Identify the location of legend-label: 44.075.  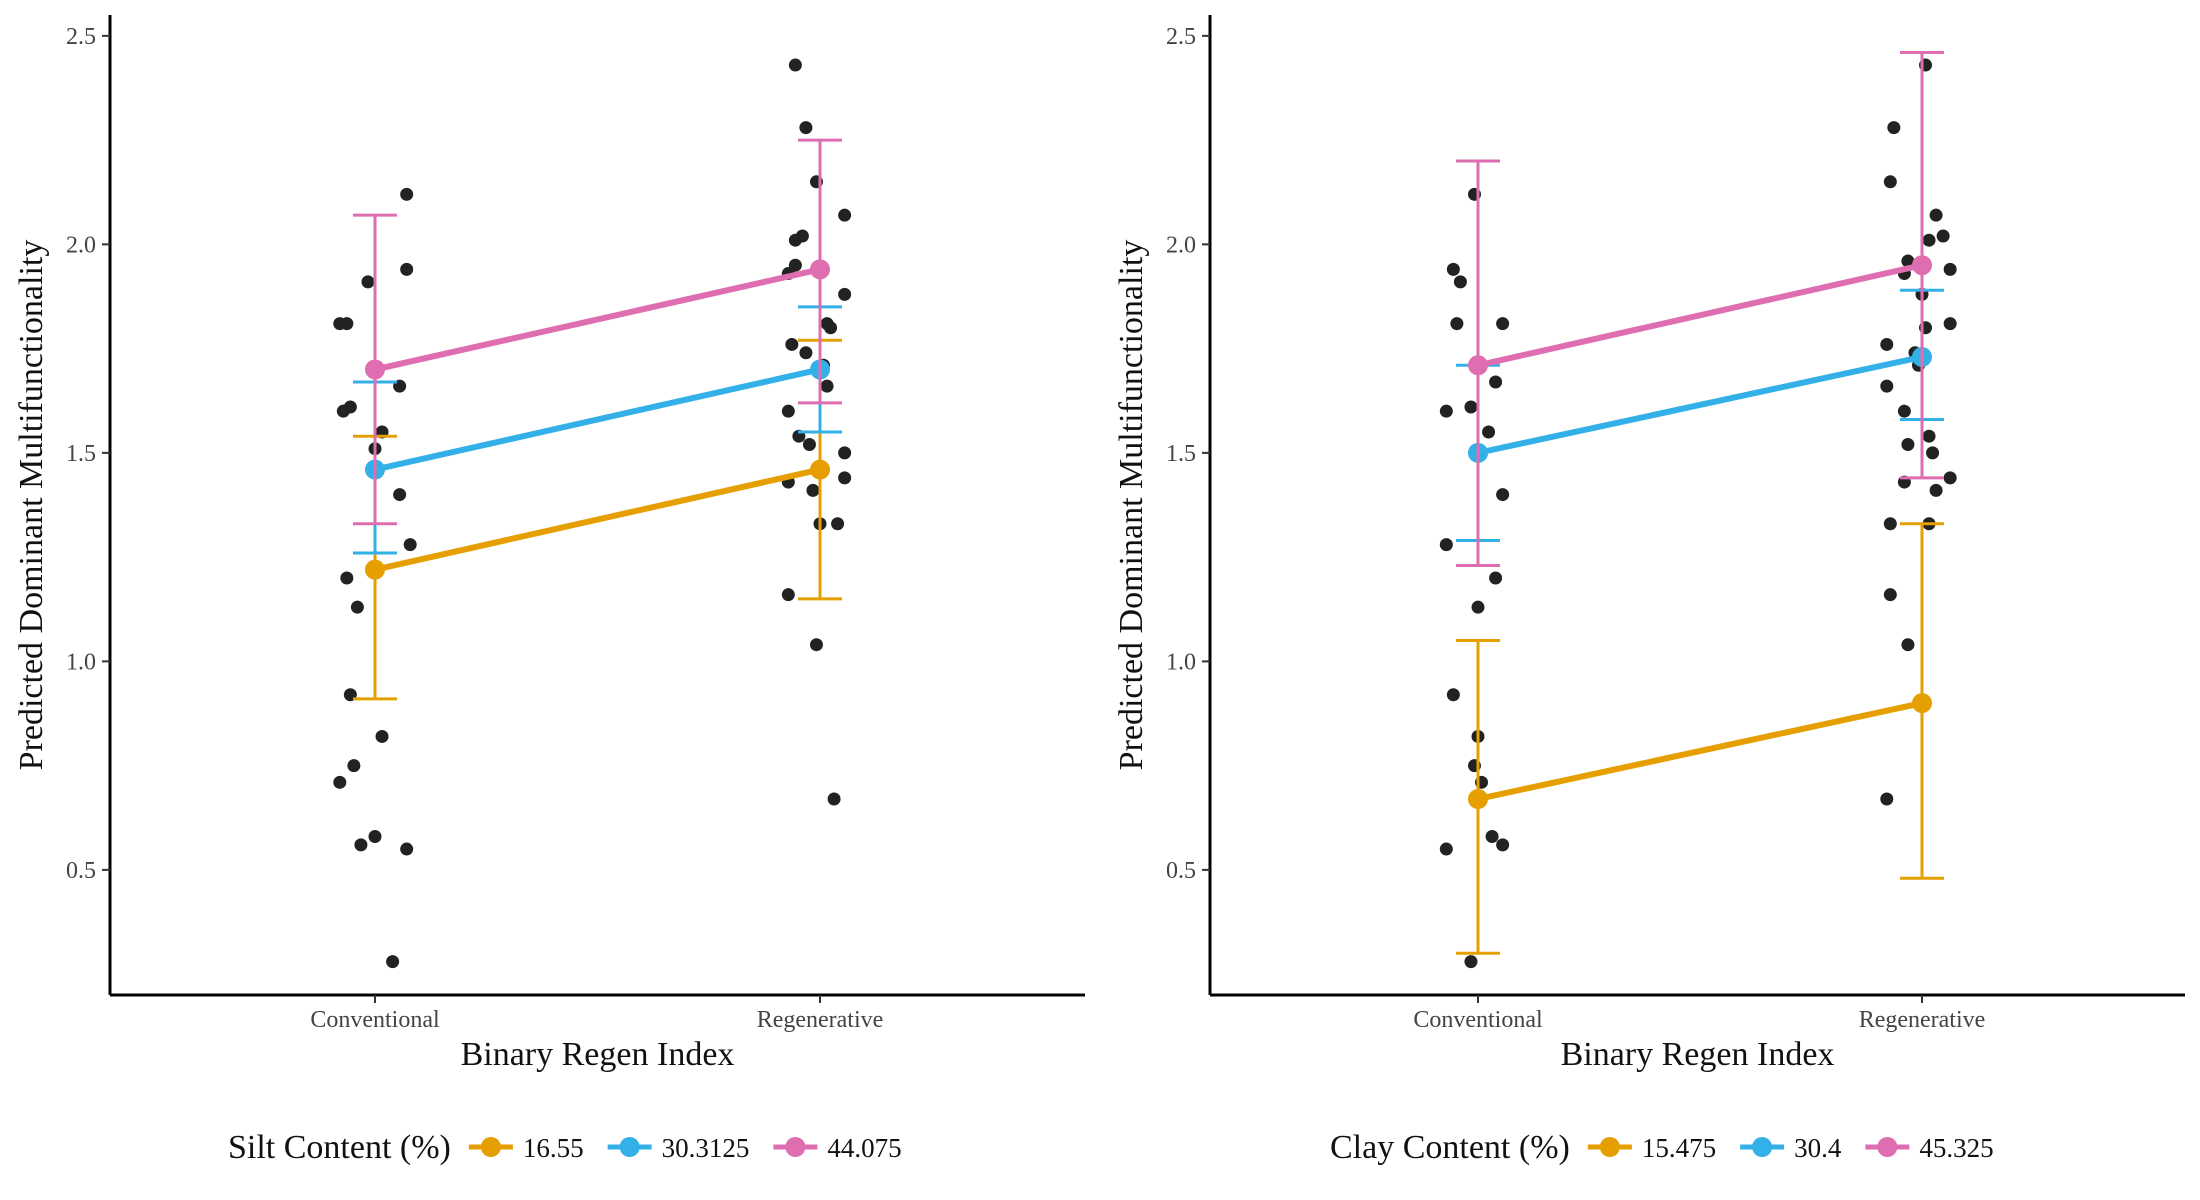
(864, 1148).